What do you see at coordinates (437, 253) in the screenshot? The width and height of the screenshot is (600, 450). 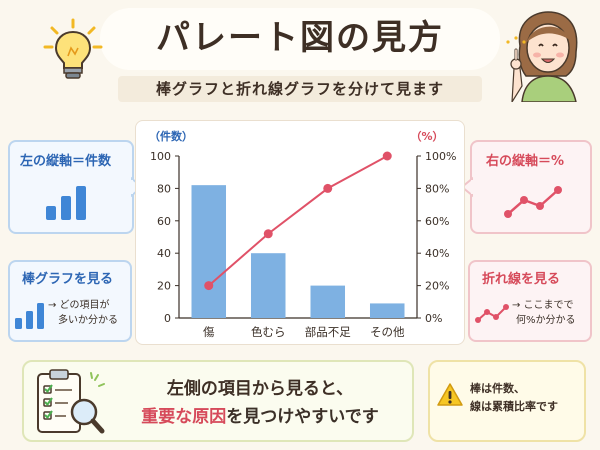 I see `right-tick-label: 40%` at bounding box center [437, 253].